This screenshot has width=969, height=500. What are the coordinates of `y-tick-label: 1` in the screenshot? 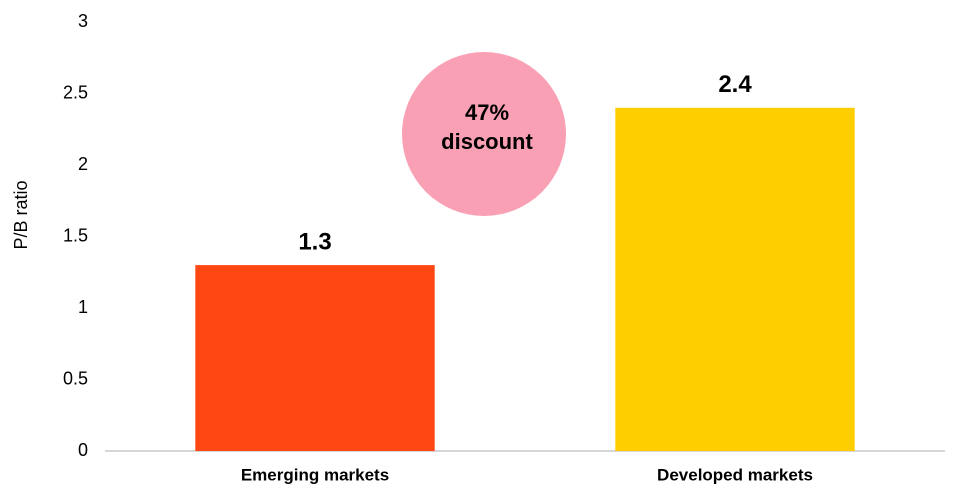 It's located at (83, 307).